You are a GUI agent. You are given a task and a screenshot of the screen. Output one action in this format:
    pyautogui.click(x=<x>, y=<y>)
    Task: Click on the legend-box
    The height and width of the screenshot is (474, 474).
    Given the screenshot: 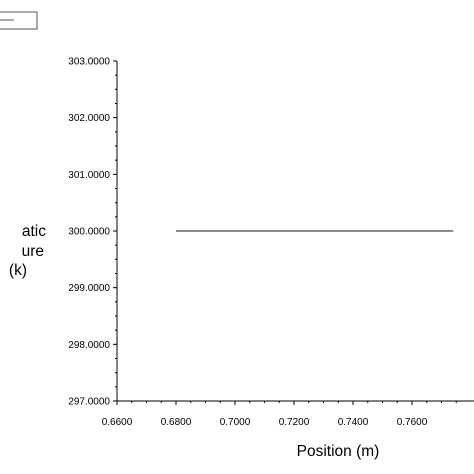 What is the action you would take?
    pyautogui.click(x=19, y=20)
    